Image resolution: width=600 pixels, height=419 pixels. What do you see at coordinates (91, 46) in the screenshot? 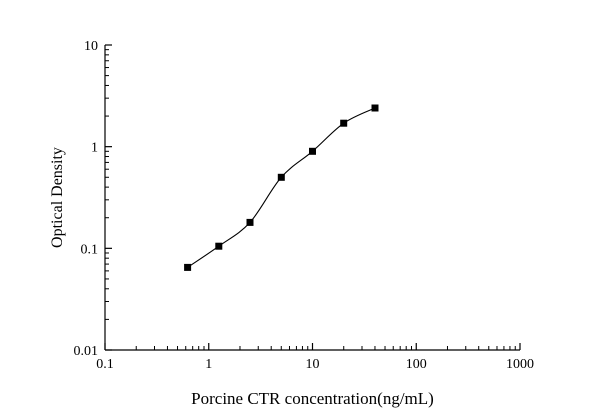
I see `y-tick-label: 10` at bounding box center [91, 46].